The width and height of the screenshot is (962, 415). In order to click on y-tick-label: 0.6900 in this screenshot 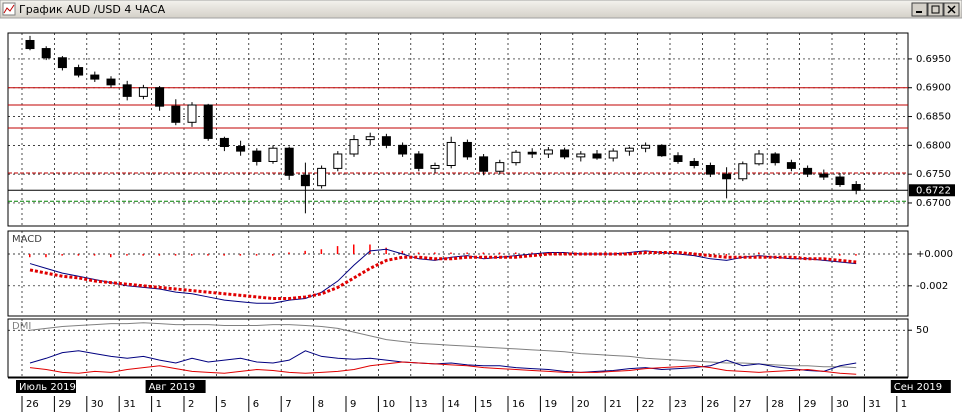, I will do `click(933, 88)`.